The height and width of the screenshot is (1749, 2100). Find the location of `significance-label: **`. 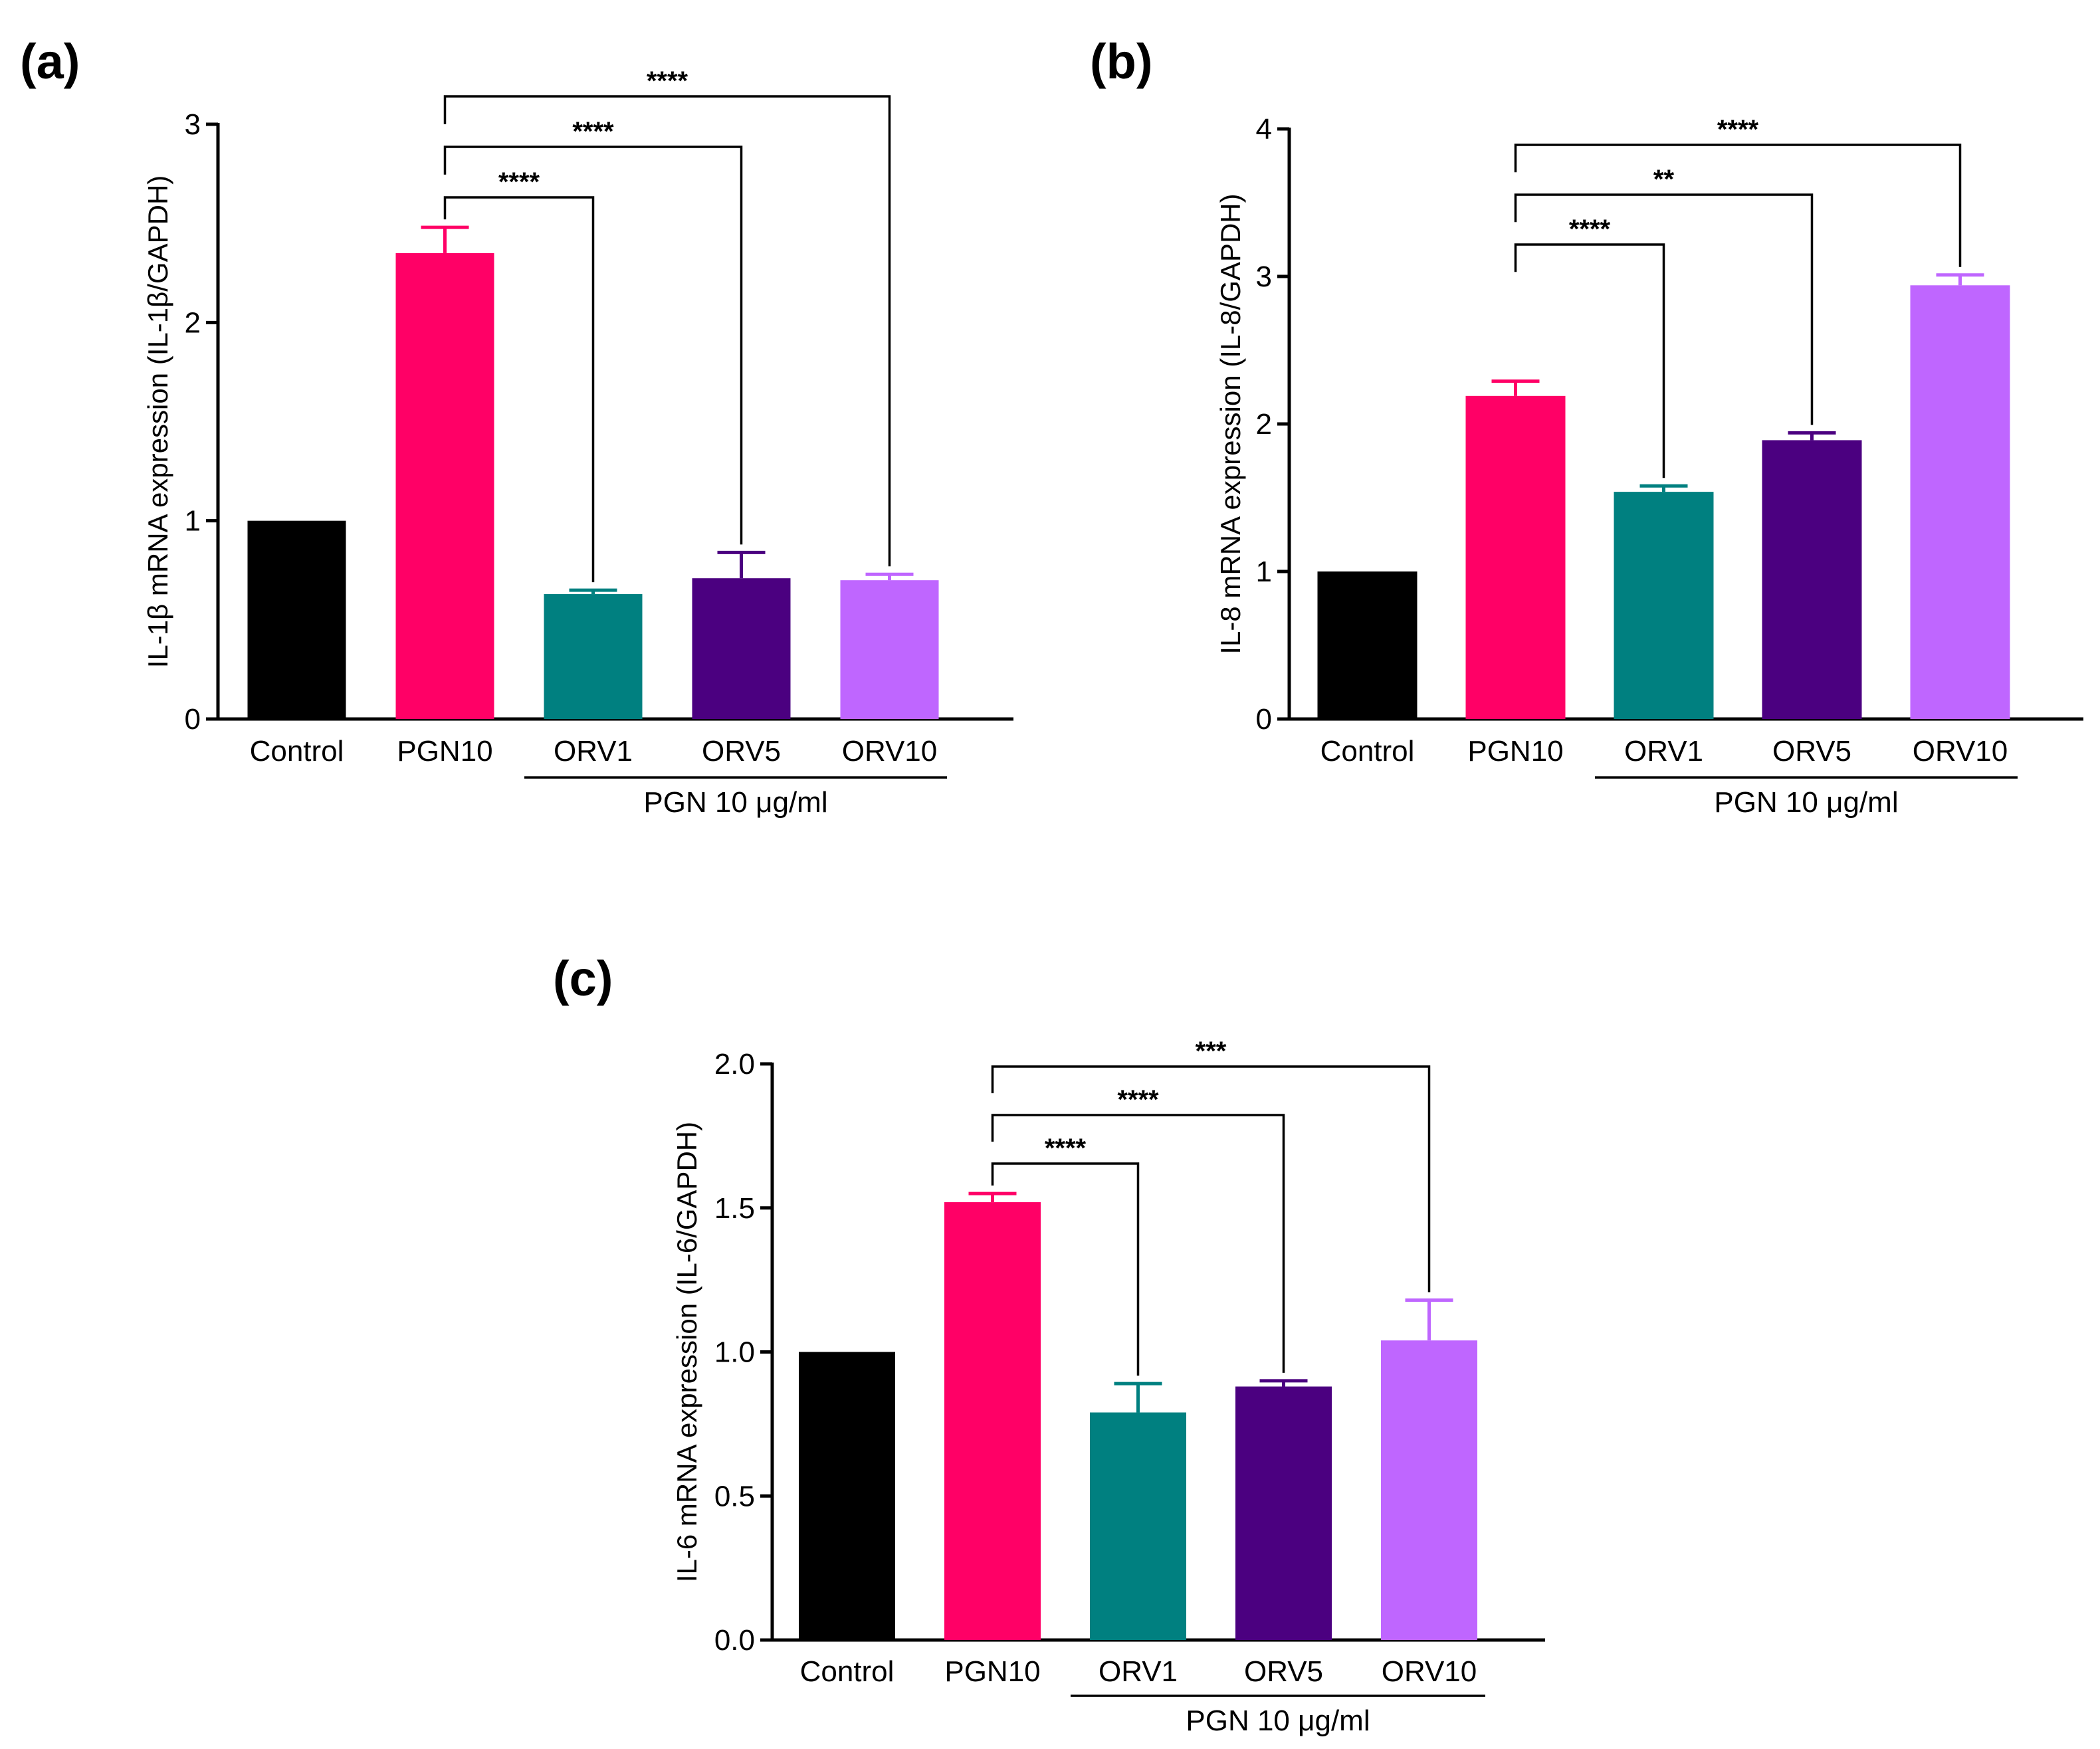

significance-label: ** is located at coordinates (1664, 179).